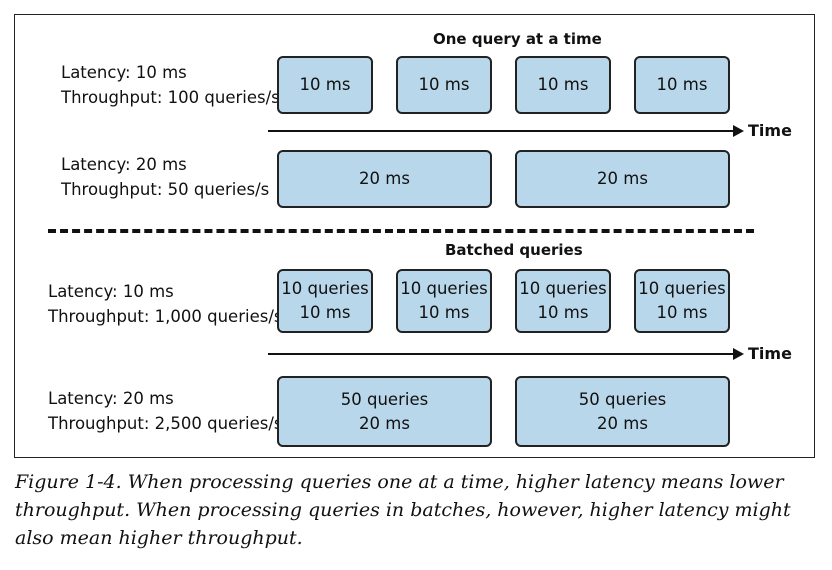 The image size is (832, 570). What do you see at coordinates (770, 353) in the screenshot?
I see `time-label-bottom: Time` at bounding box center [770, 353].